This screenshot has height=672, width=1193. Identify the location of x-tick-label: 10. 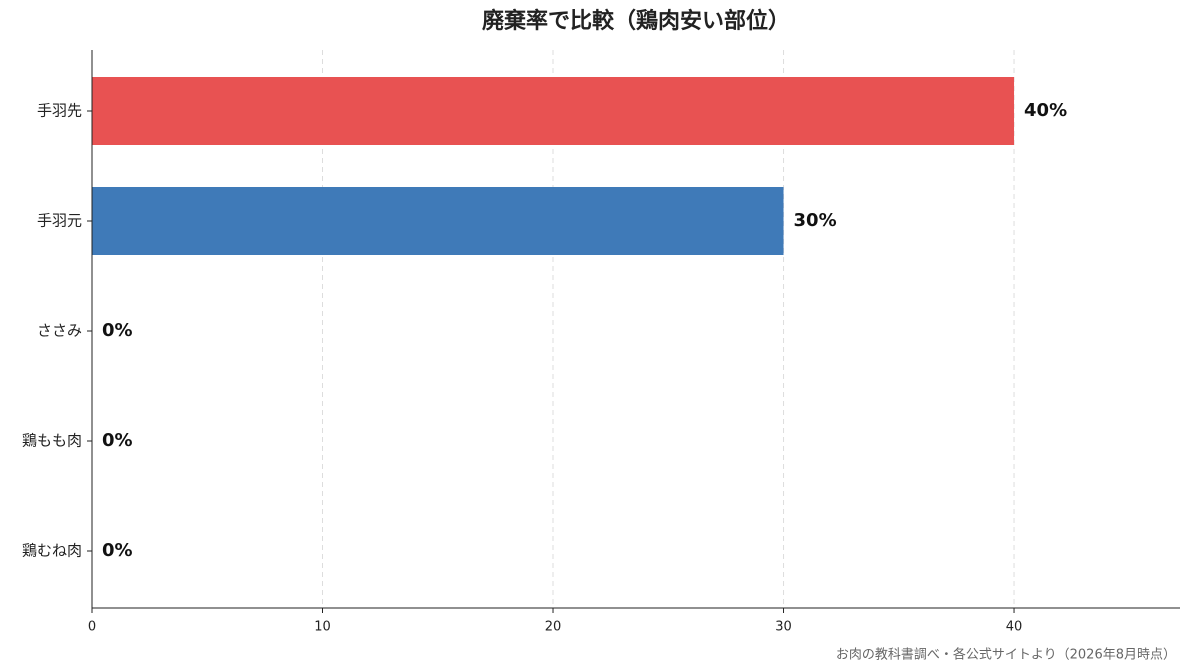
(322, 627).